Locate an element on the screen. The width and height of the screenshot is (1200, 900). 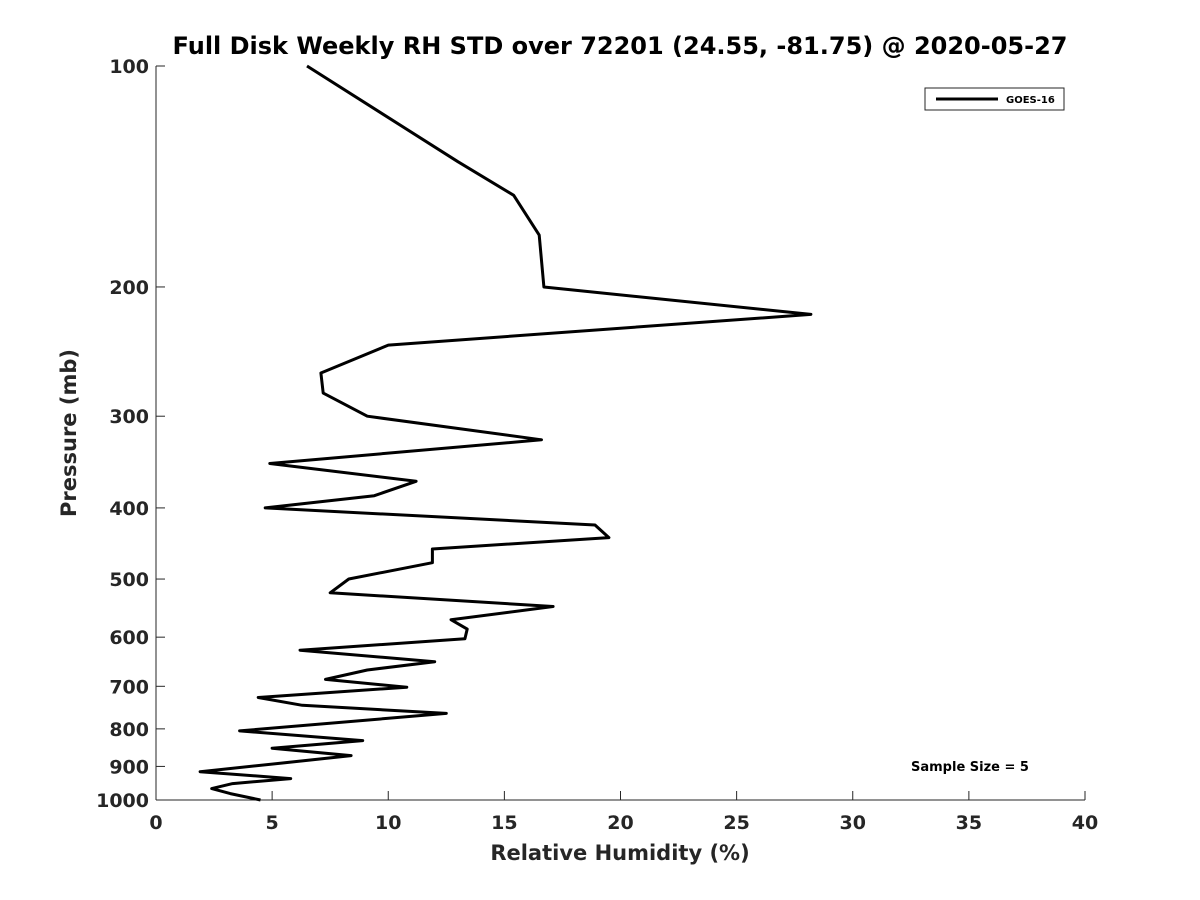
y-tick-label: 1000 is located at coordinates (122, 801).